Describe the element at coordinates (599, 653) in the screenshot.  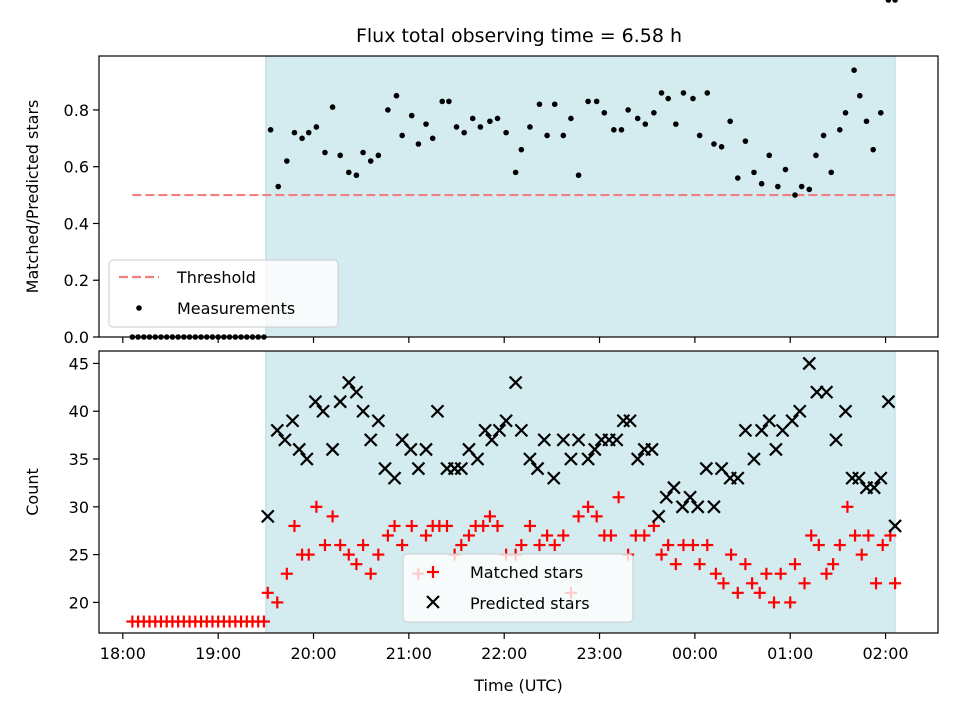
I see `x-tick-label: 23:00` at that location.